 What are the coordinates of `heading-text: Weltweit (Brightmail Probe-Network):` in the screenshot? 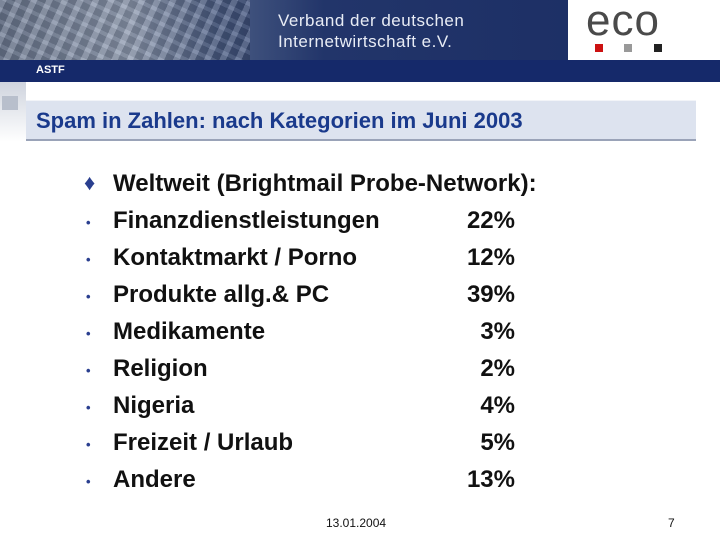 It's located at (325, 183).